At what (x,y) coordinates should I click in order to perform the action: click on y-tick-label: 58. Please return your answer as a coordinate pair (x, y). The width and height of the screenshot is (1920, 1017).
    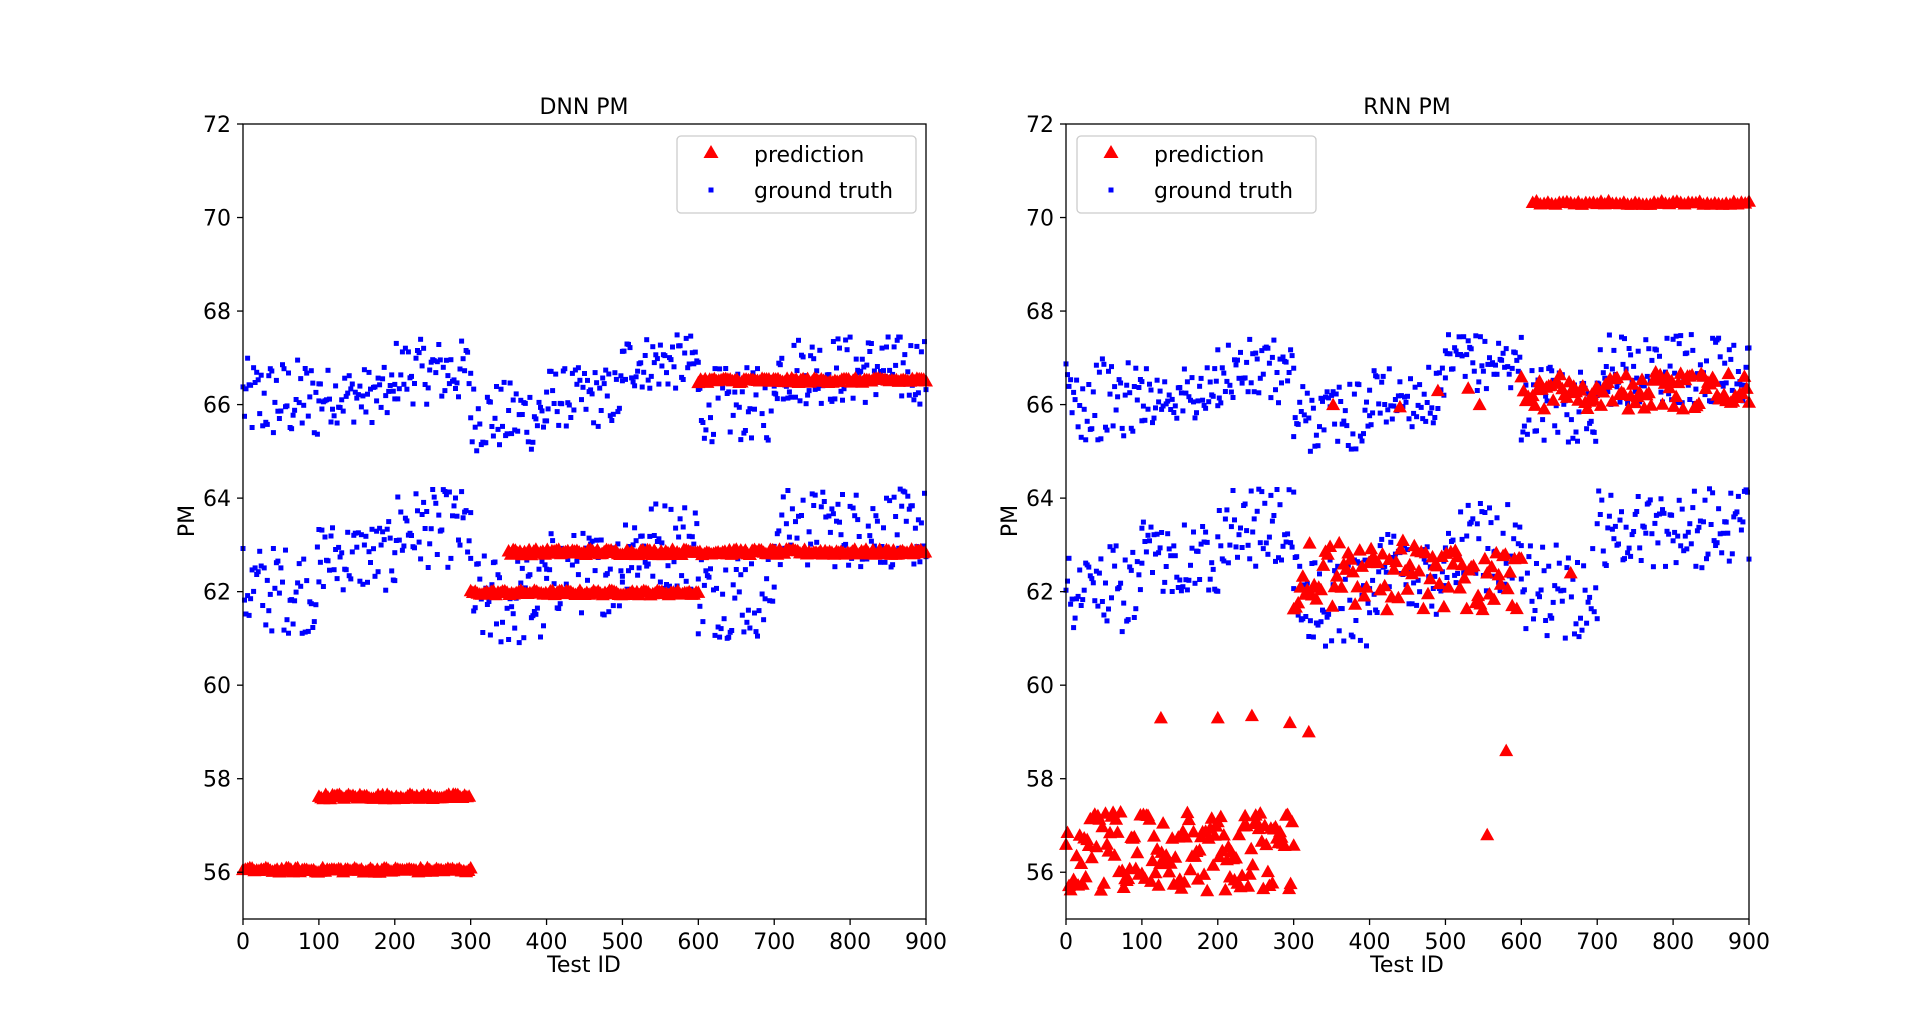
    Looking at the image, I should click on (217, 780).